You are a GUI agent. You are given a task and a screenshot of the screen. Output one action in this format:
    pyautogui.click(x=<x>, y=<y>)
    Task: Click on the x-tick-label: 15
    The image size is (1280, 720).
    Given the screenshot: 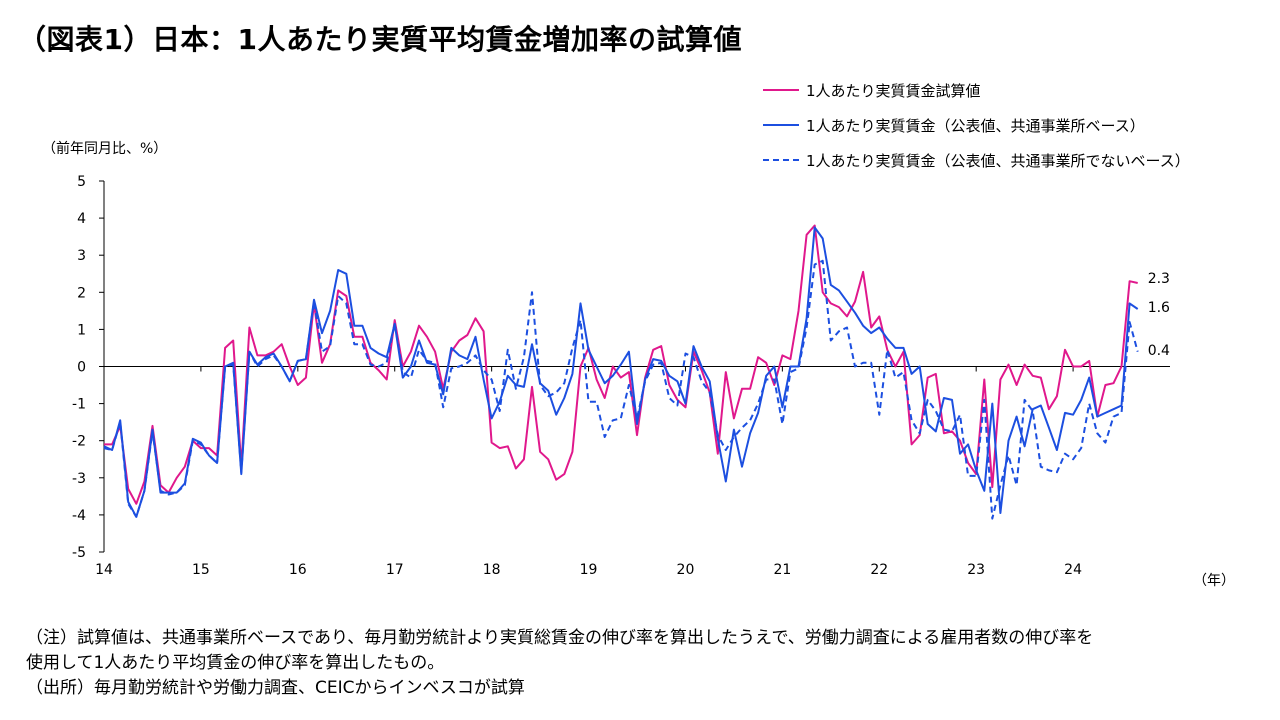 What is the action you would take?
    pyautogui.click(x=201, y=570)
    